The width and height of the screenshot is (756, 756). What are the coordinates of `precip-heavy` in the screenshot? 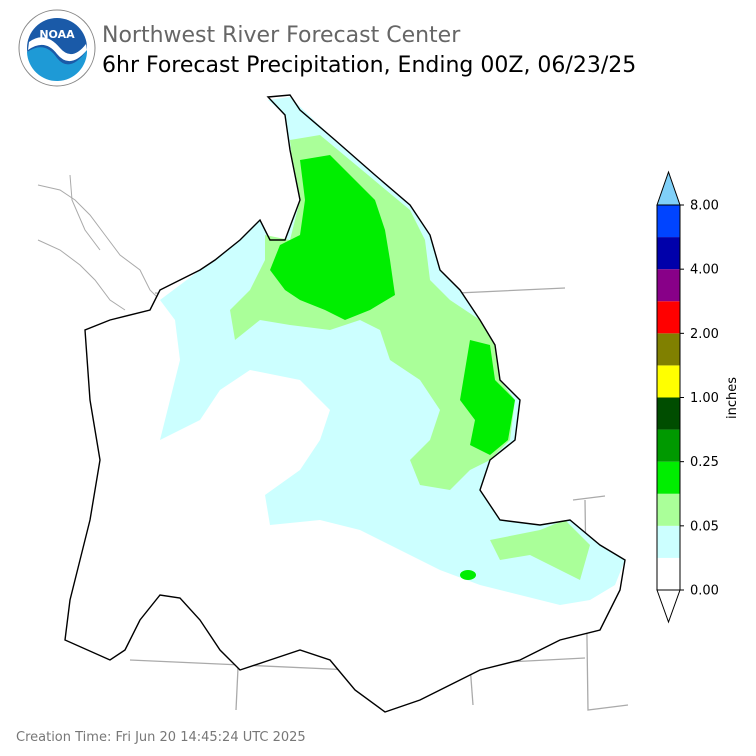 It's located at (332, 237).